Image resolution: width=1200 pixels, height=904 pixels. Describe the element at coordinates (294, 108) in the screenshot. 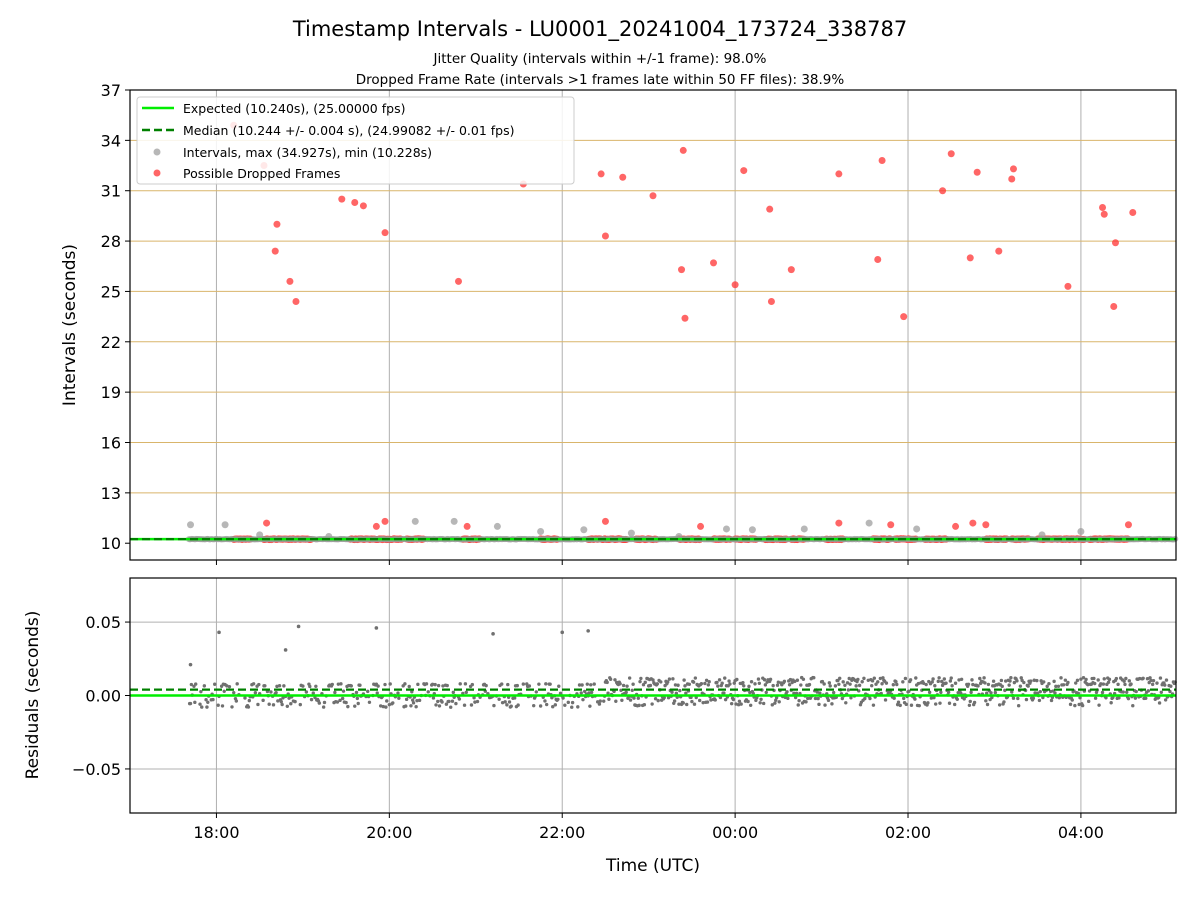

I see `legend-expected-label: Expected (10.240s), (25.00000 fps)` at that location.